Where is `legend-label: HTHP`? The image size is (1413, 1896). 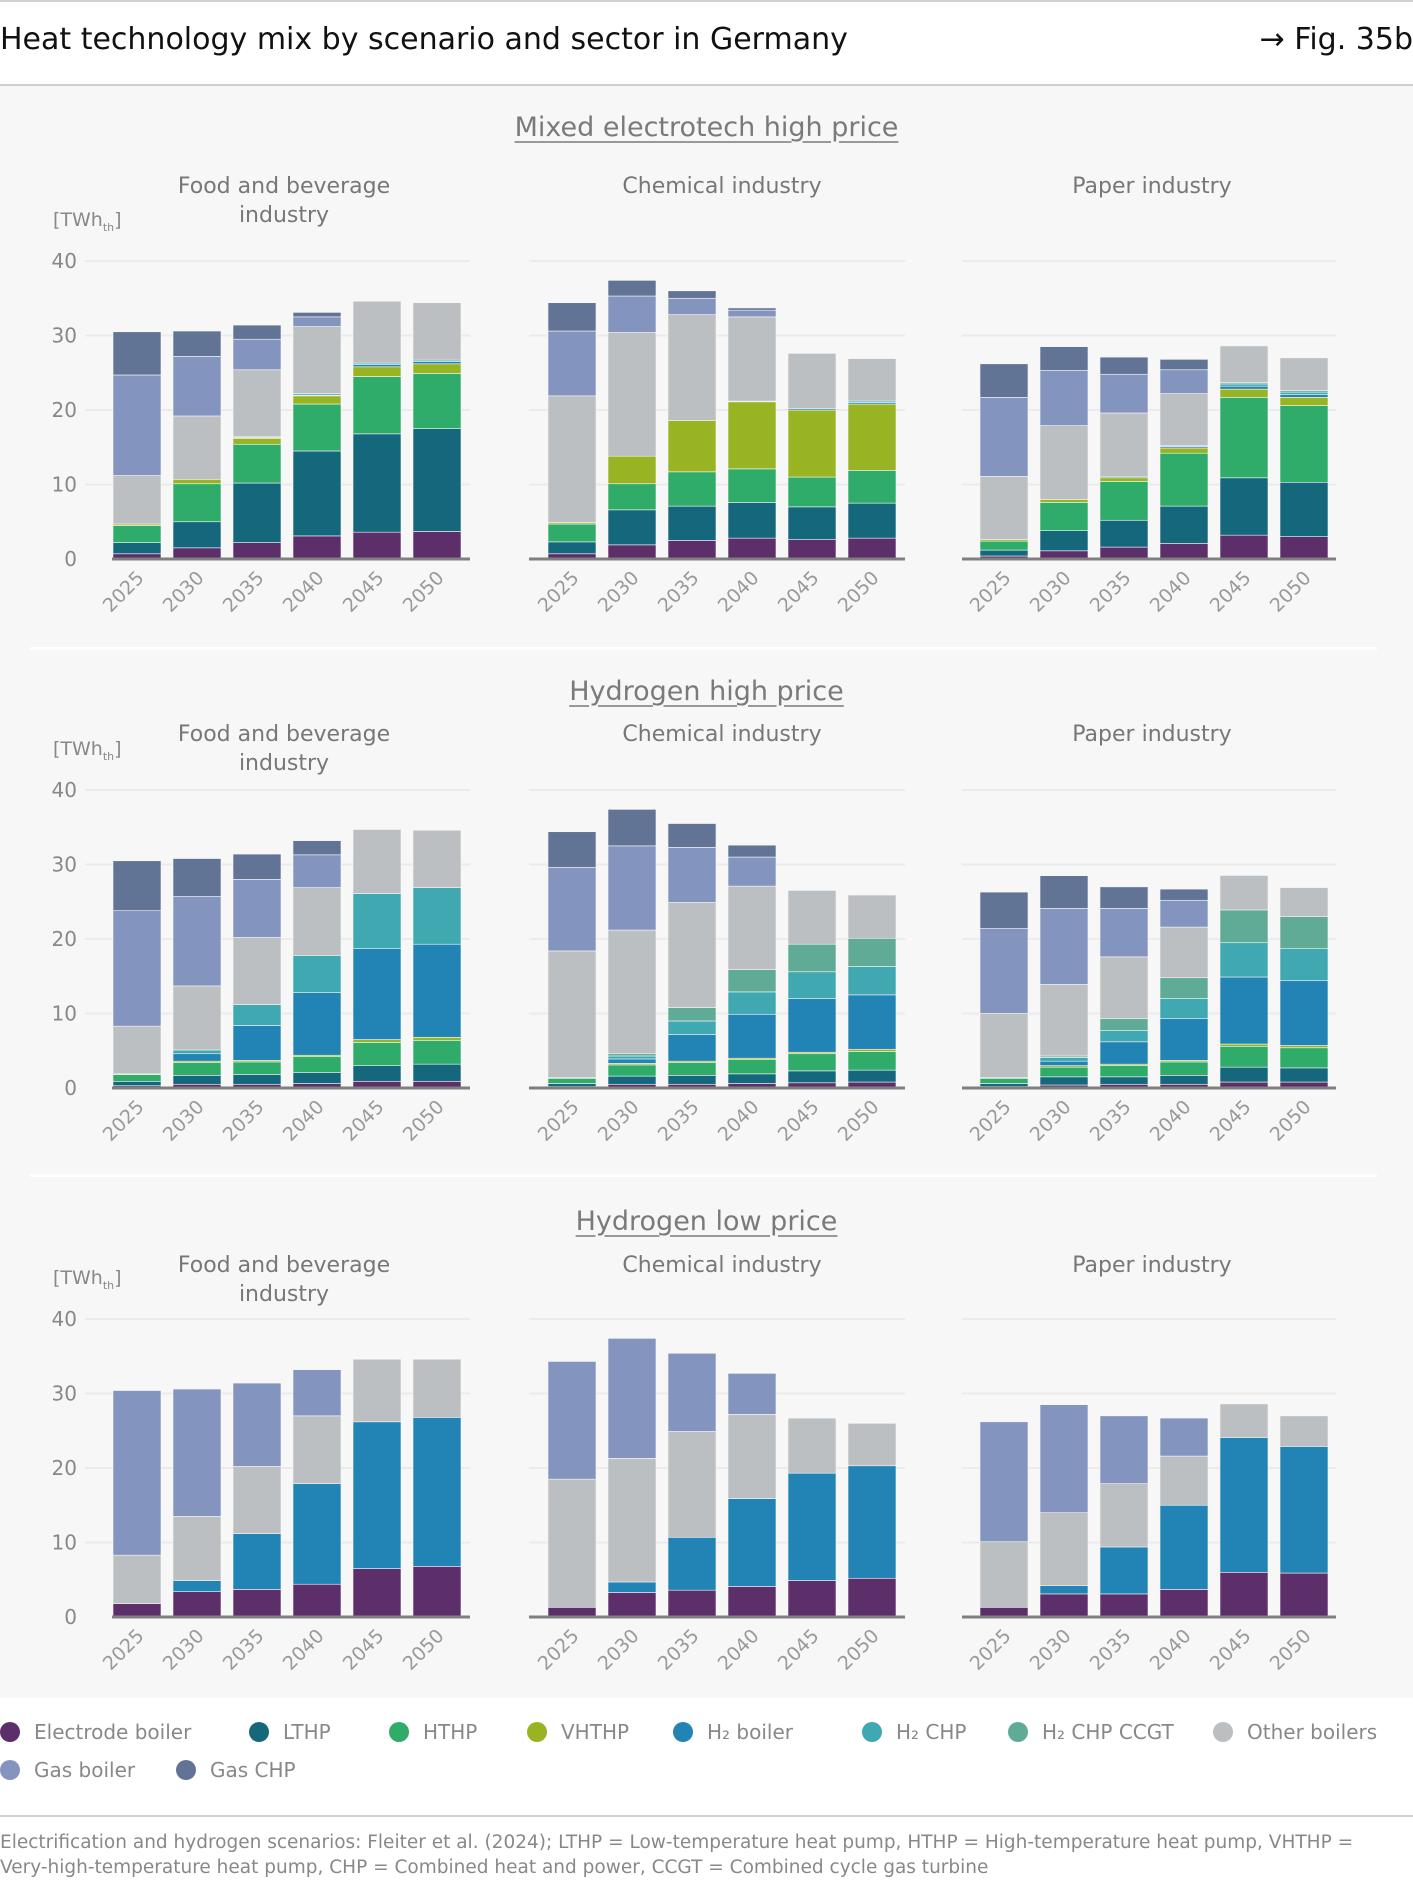
legend-label: HTHP is located at coordinates (450, 1732).